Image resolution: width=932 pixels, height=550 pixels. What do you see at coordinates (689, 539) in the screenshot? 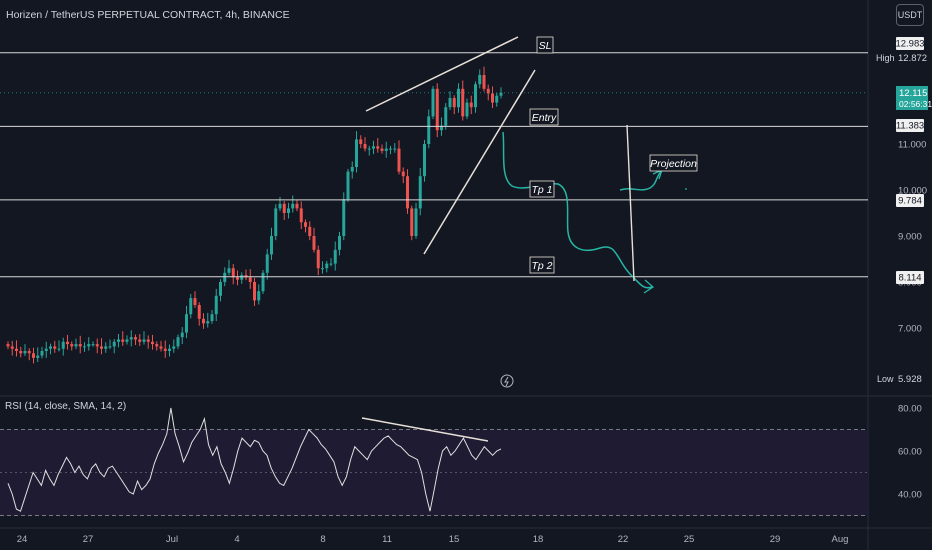
I see `time-tick-label: 25` at bounding box center [689, 539].